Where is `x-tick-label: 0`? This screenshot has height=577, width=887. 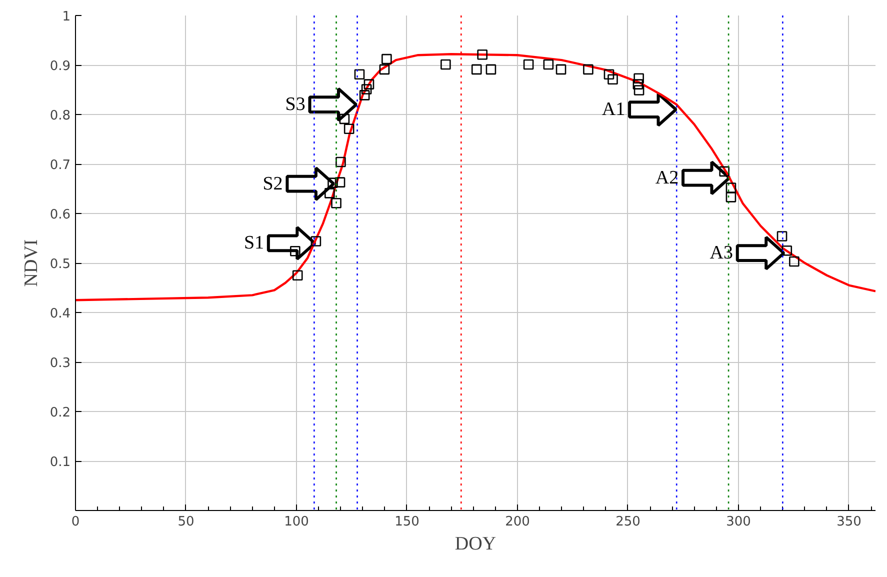 x-tick-label: 0 is located at coordinates (75, 522).